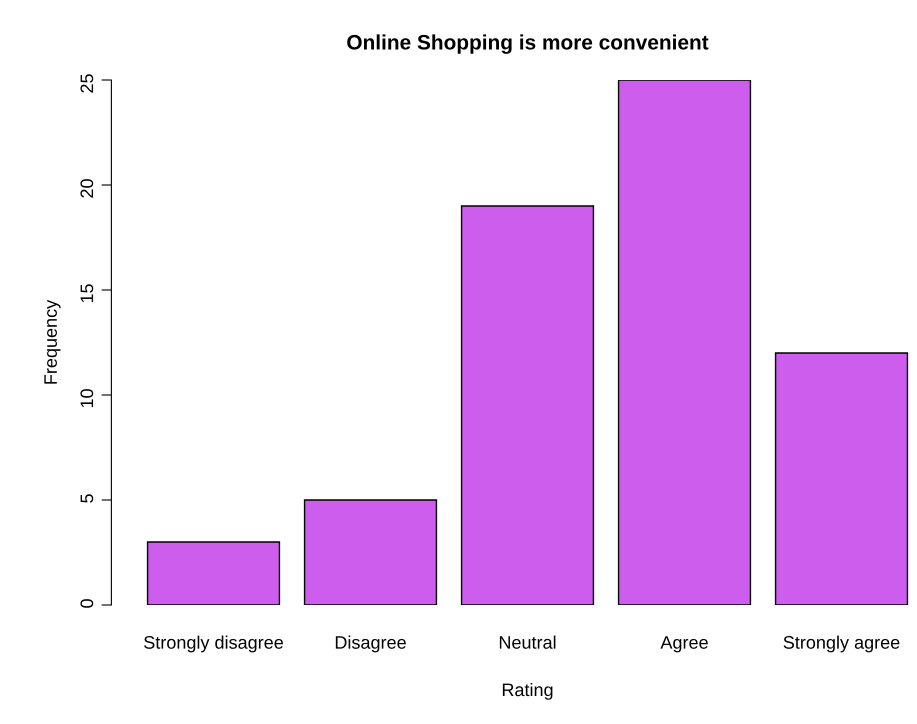 The image size is (917, 724). I want to click on x-tick-label: Strongly disagree, so click(213, 644).